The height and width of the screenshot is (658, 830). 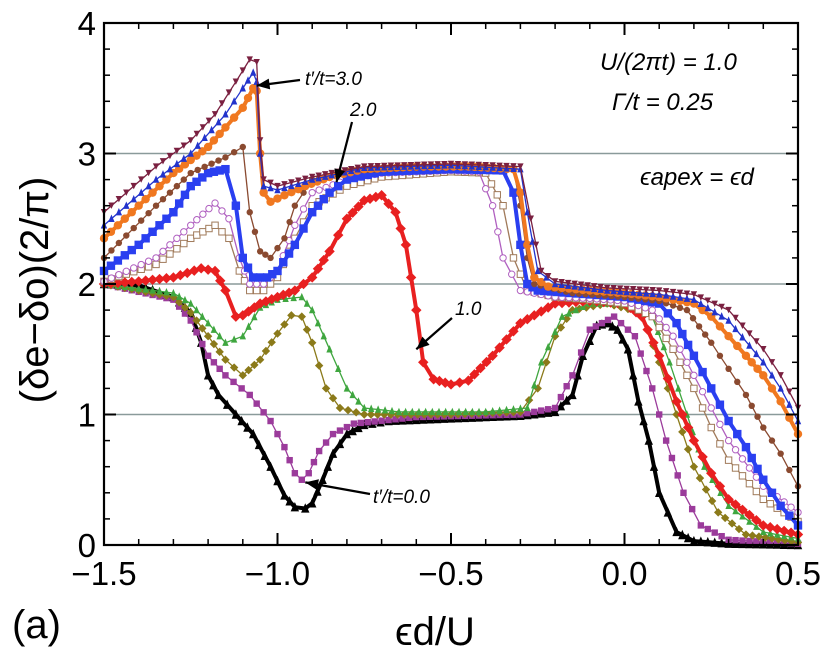 What do you see at coordinates (423, 343) in the screenshot?
I see `annotation-arrow-head` at bounding box center [423, 343].